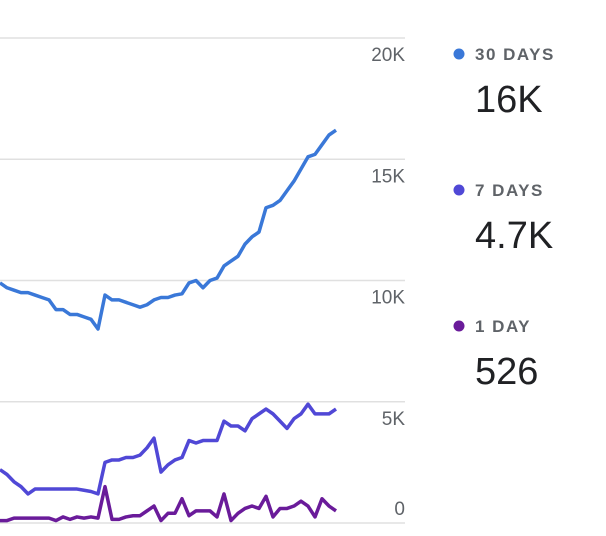 The width and height of the screenshot is (606, 536). Describe the element at coordinates (394, 419) in the screenshot. I see `y-tick-label: 5K` at that location.